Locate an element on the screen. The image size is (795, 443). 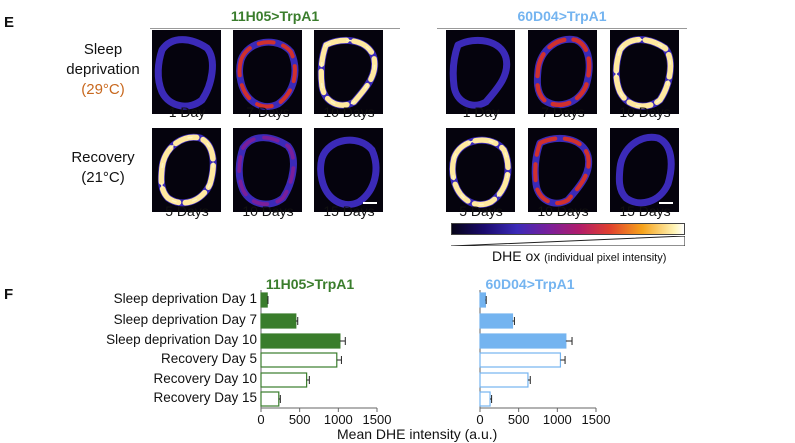
row-temp: (29°C) is located at coordinates (103, 89).